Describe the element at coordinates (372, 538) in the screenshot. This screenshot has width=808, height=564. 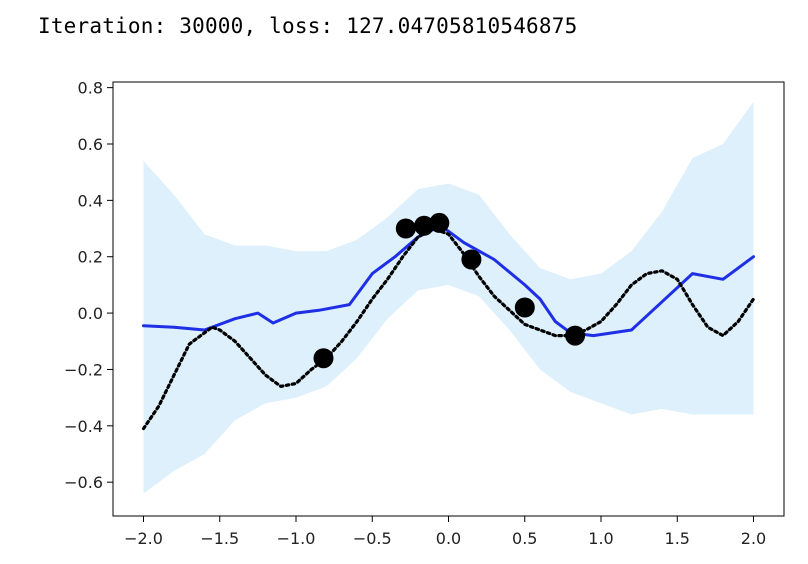
I see `x-tick-label: −0.5` at that location.